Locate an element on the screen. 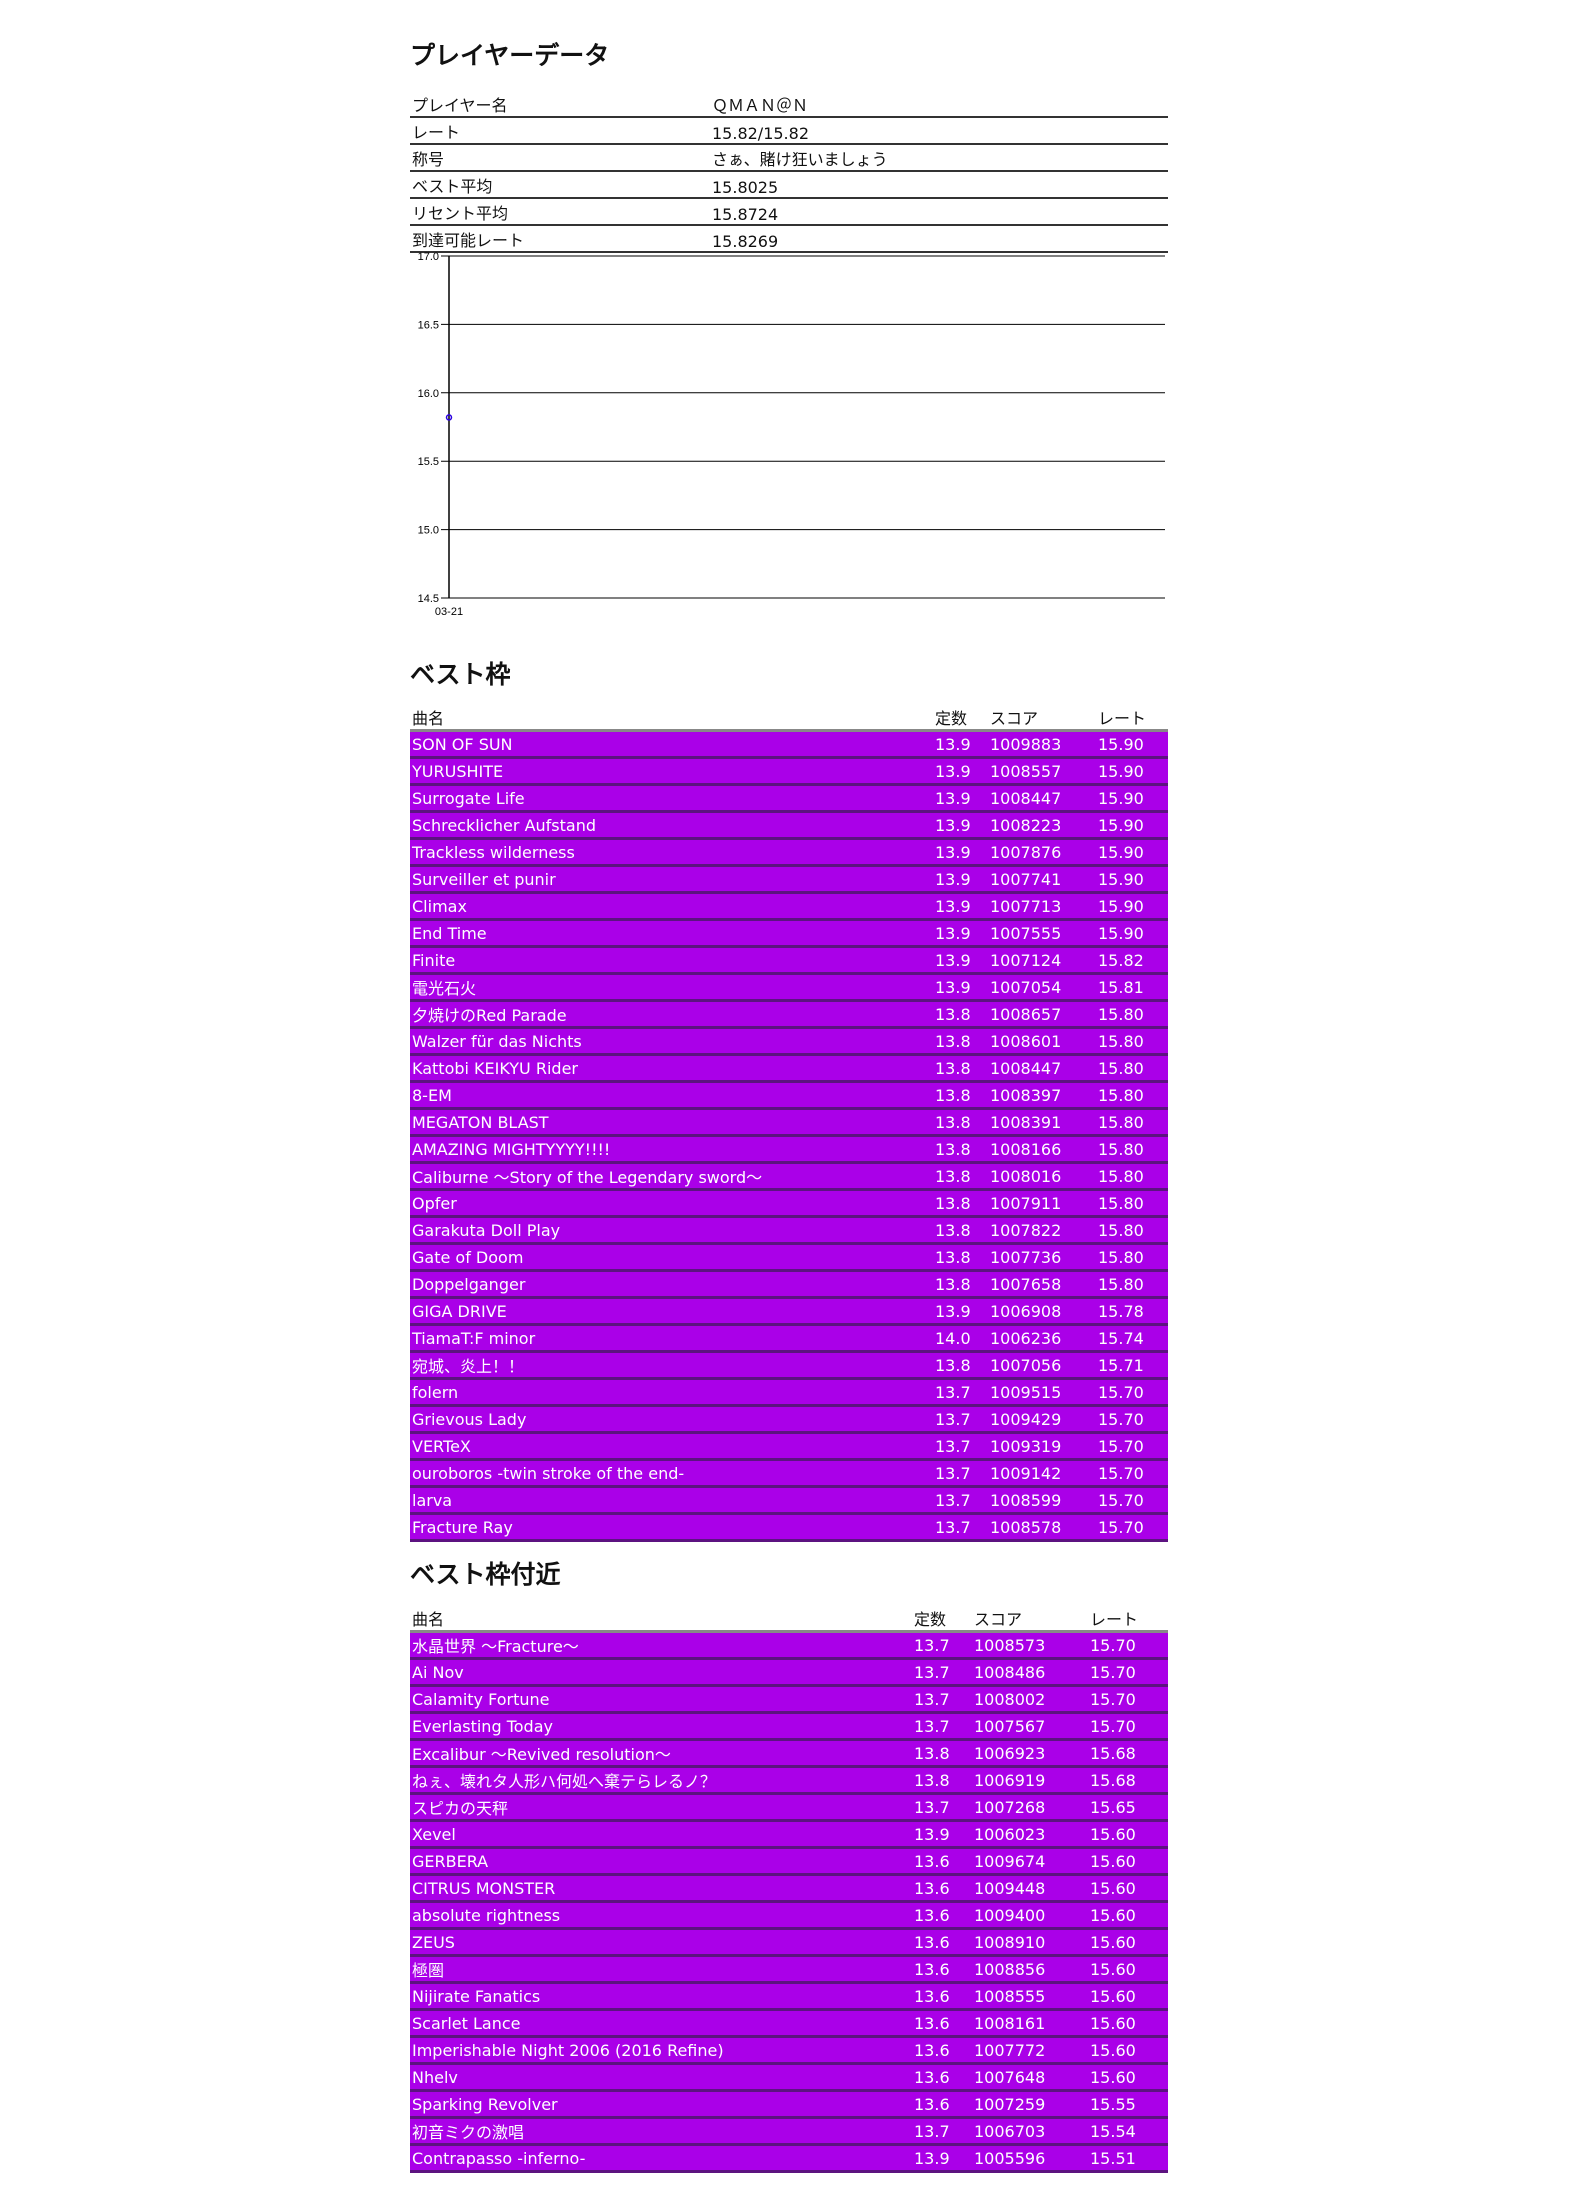 This screenshot has height=2208, width=1583. song-name: Ai Nov is located at coordinates (661, 1672).